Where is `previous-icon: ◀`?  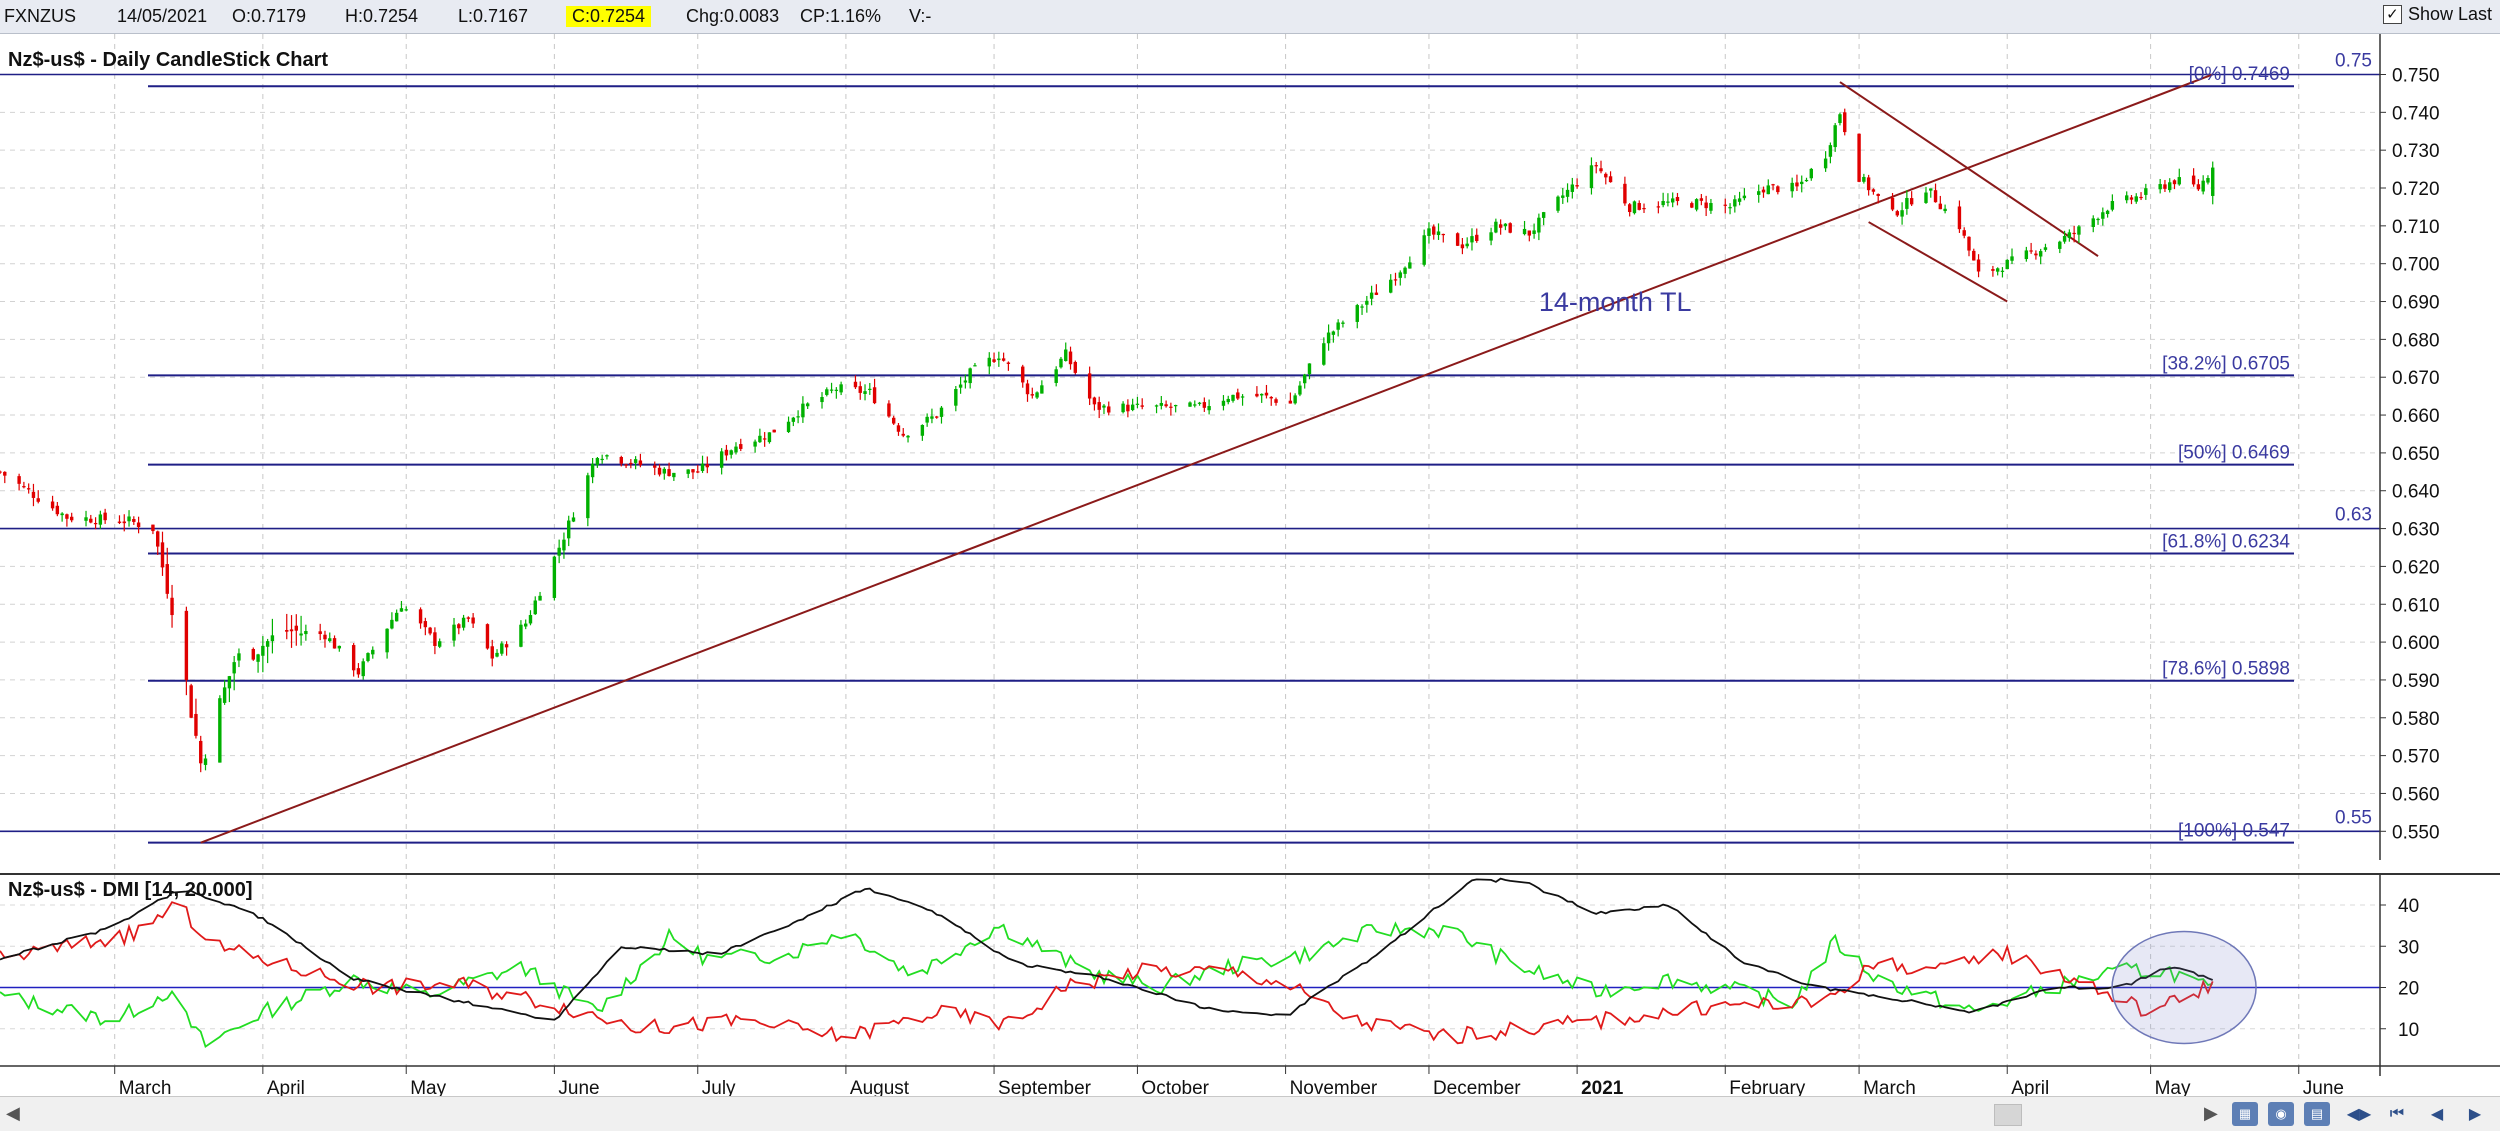
previous-icon: ◀ is located at coordinates (2437, 1114).